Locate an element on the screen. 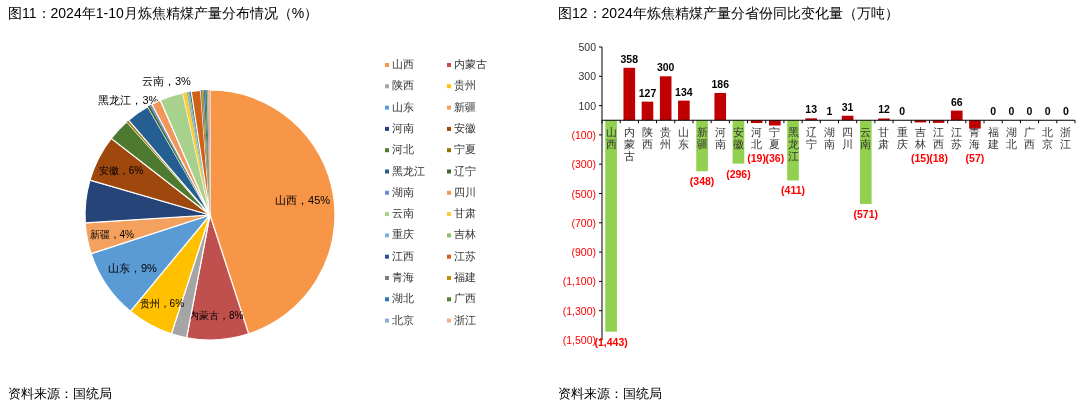  x-tick-label: 甘肃 is located at coordinates (884, 138).